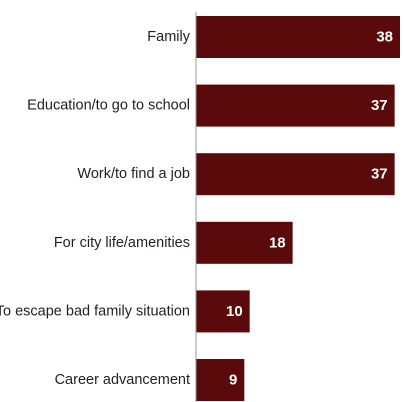 This screenshot has height=402, width=404. Describe the element at coordinates (384, 37) in the screenshot. I see `value-label: 38` at that location.